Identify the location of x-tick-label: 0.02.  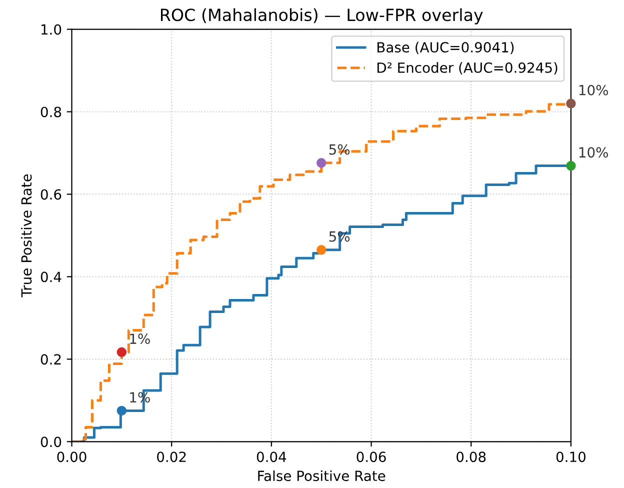
(171, 457).